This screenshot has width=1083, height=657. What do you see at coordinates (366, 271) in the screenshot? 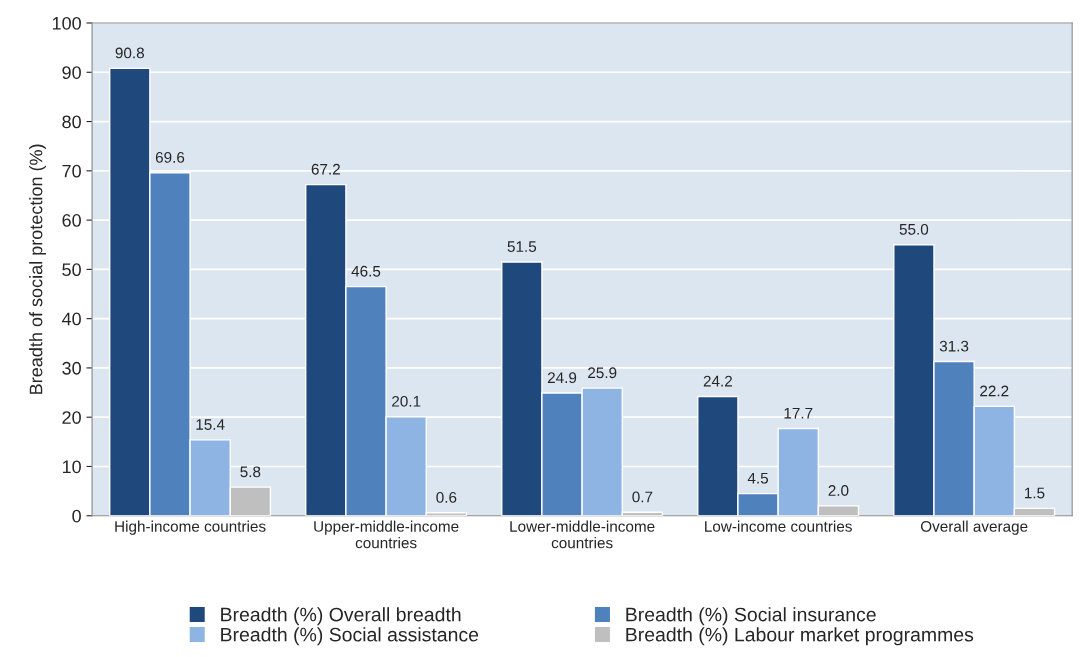
I see `data-label: 46.5` at bounding box center [366, 271].